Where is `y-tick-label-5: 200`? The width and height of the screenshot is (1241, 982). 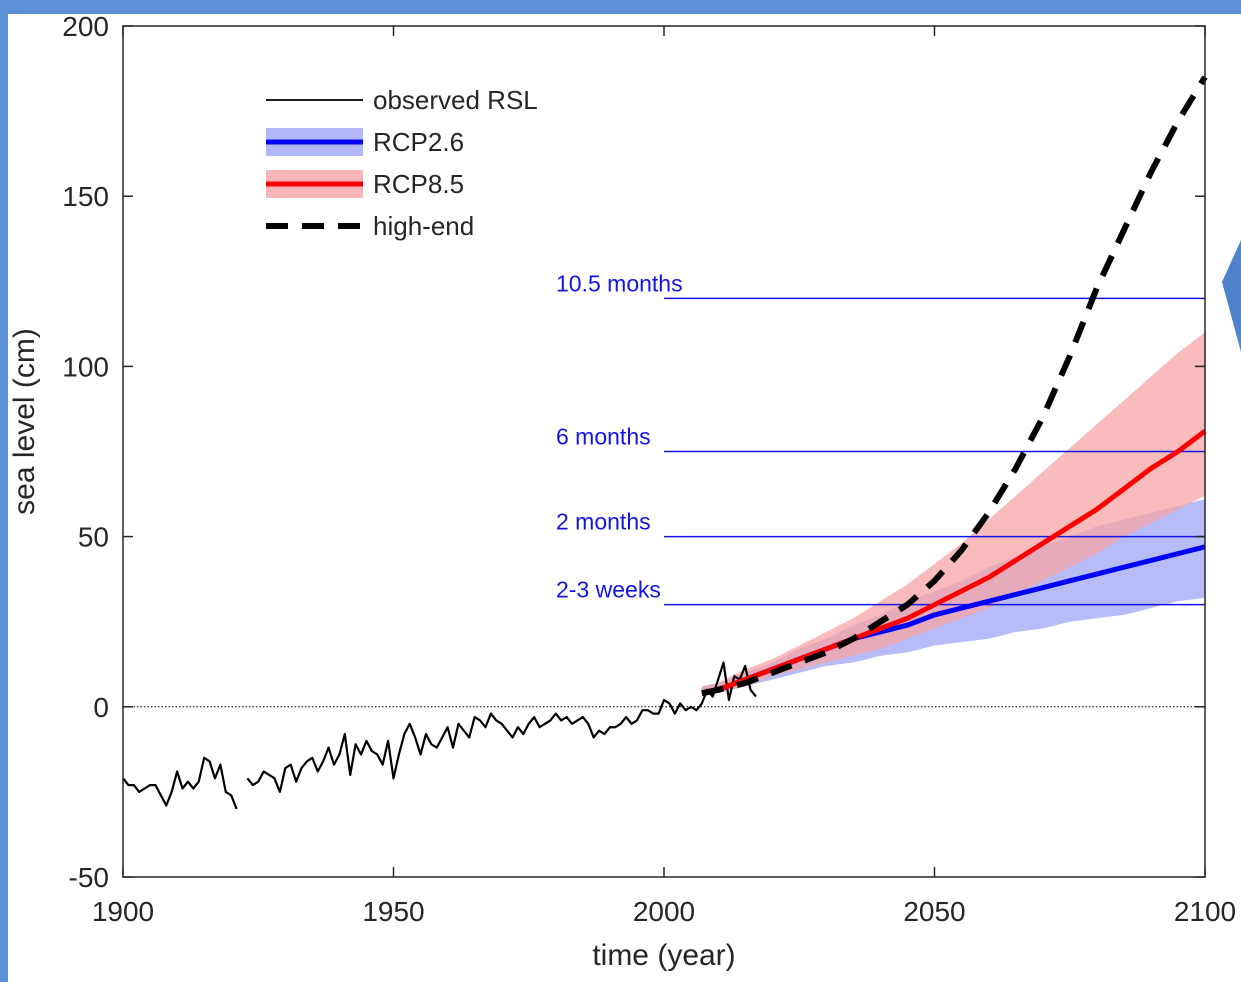 y-tick-label-5: 200 is located at coordinates (85, 28).